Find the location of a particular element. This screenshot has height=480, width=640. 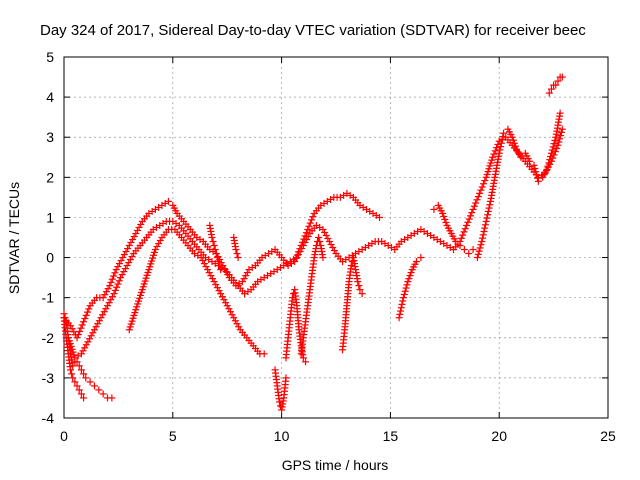

y-tick-label: 0 is located at coordinates (50, 258).